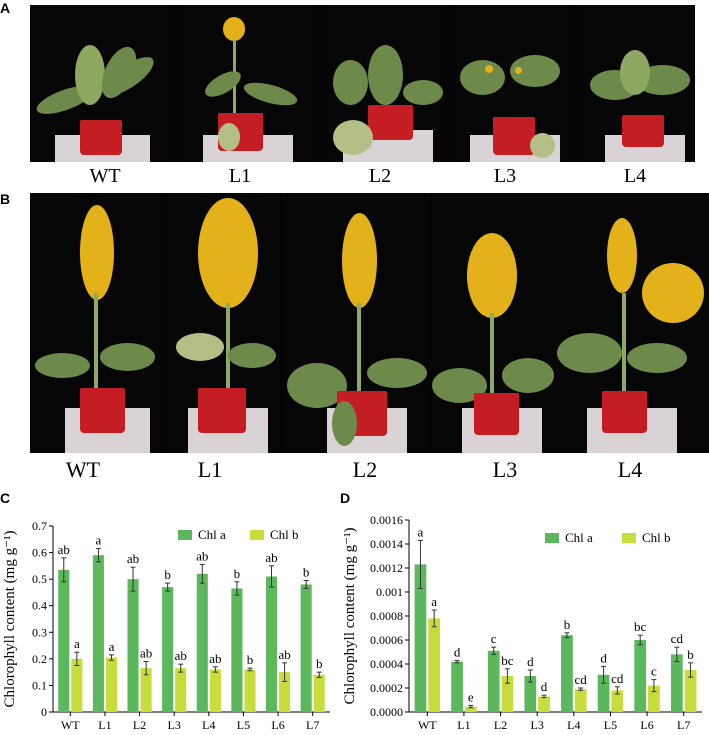  What do you see at coordinates (386, 544) in the screenshot?
I see `y-tick-label: 0.0014` at bounding box center [386, 544].